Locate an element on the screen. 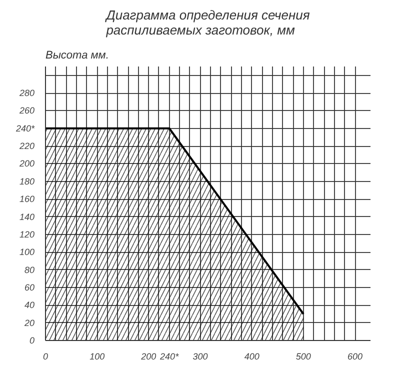  x-tick-label: 240* is located at coordinates (169, 357).